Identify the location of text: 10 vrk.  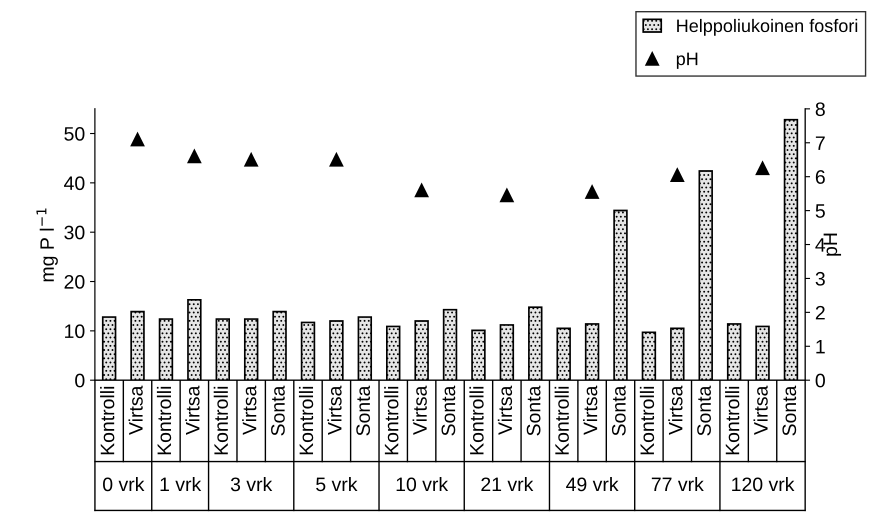
(422, 484).